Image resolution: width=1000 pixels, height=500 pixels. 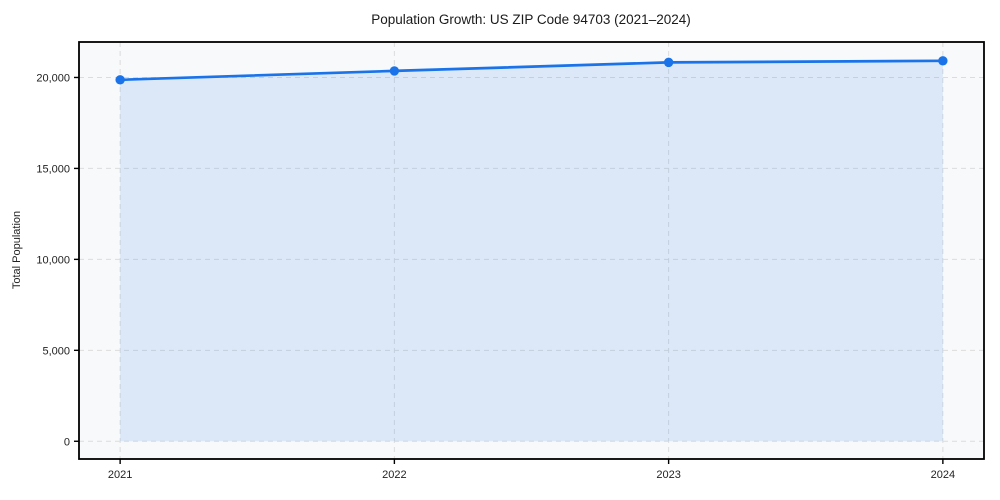 I want to click on y-tick-label: 0, so click(x=67, y=442).